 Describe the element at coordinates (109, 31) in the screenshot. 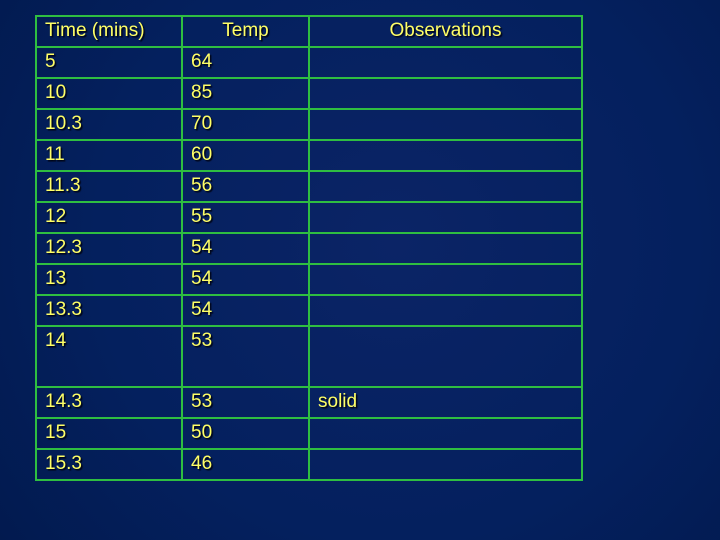

I see `column-header-time: Time (mins)` at that location.